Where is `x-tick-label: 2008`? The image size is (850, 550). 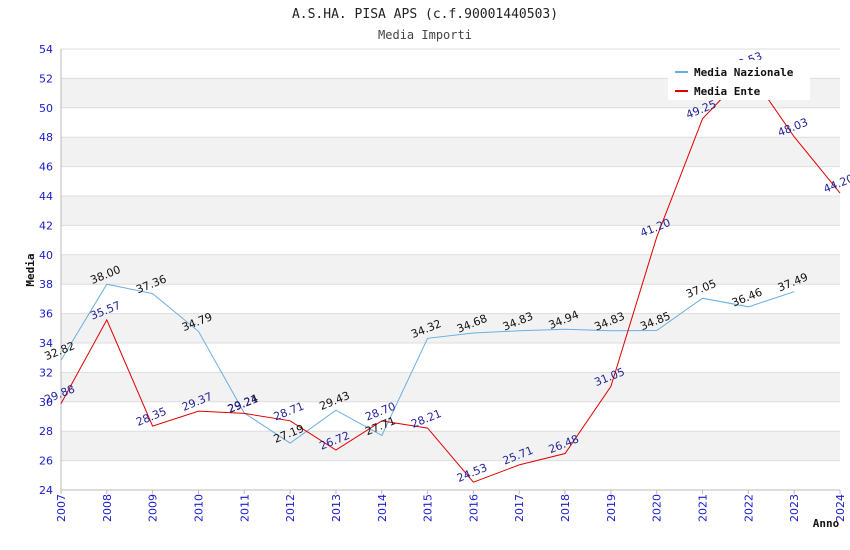 x-tick-label: 2008 is located at coordinates (107, 508).